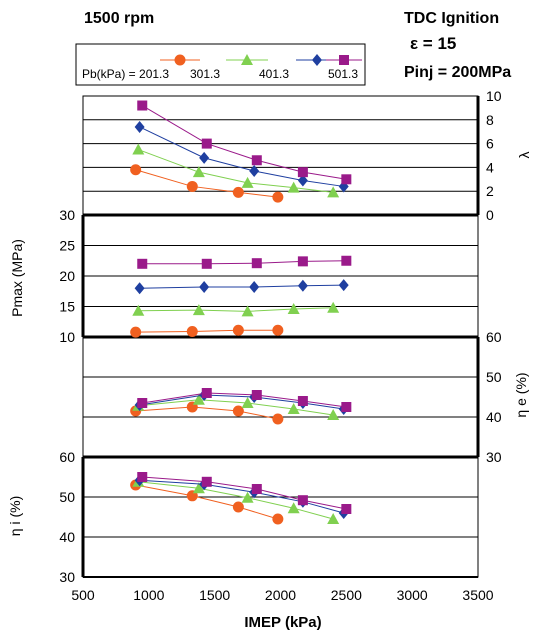  What do you see at coordinates (457, 72) in the screenshot?
I see `injection-label: Pinj = 200MPa` at bounding box center [457, 72].